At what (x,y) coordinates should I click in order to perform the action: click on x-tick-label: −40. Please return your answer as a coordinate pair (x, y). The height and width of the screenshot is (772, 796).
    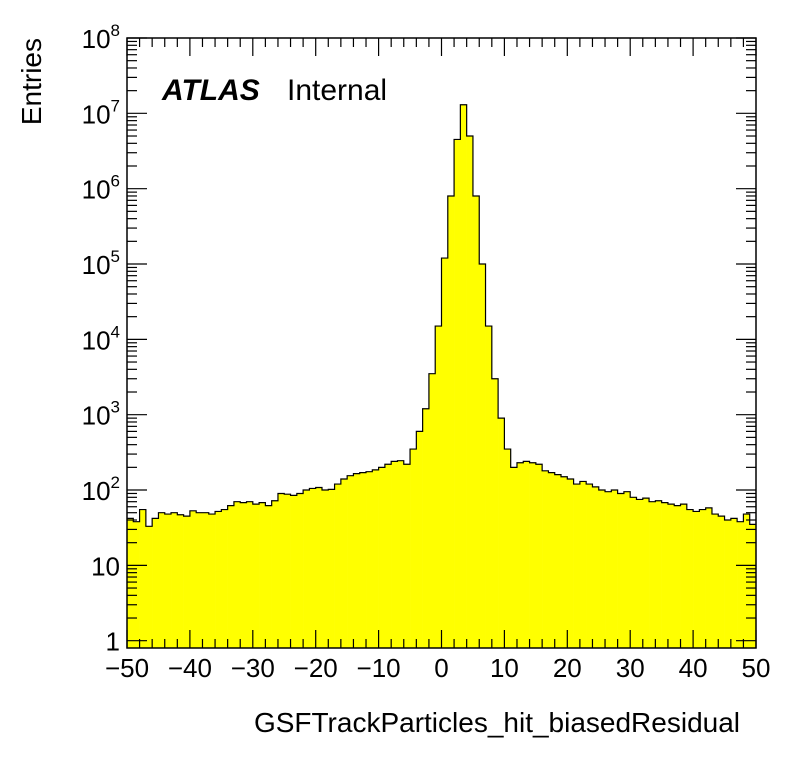
    Looking at the image, I should click on (190, 668).